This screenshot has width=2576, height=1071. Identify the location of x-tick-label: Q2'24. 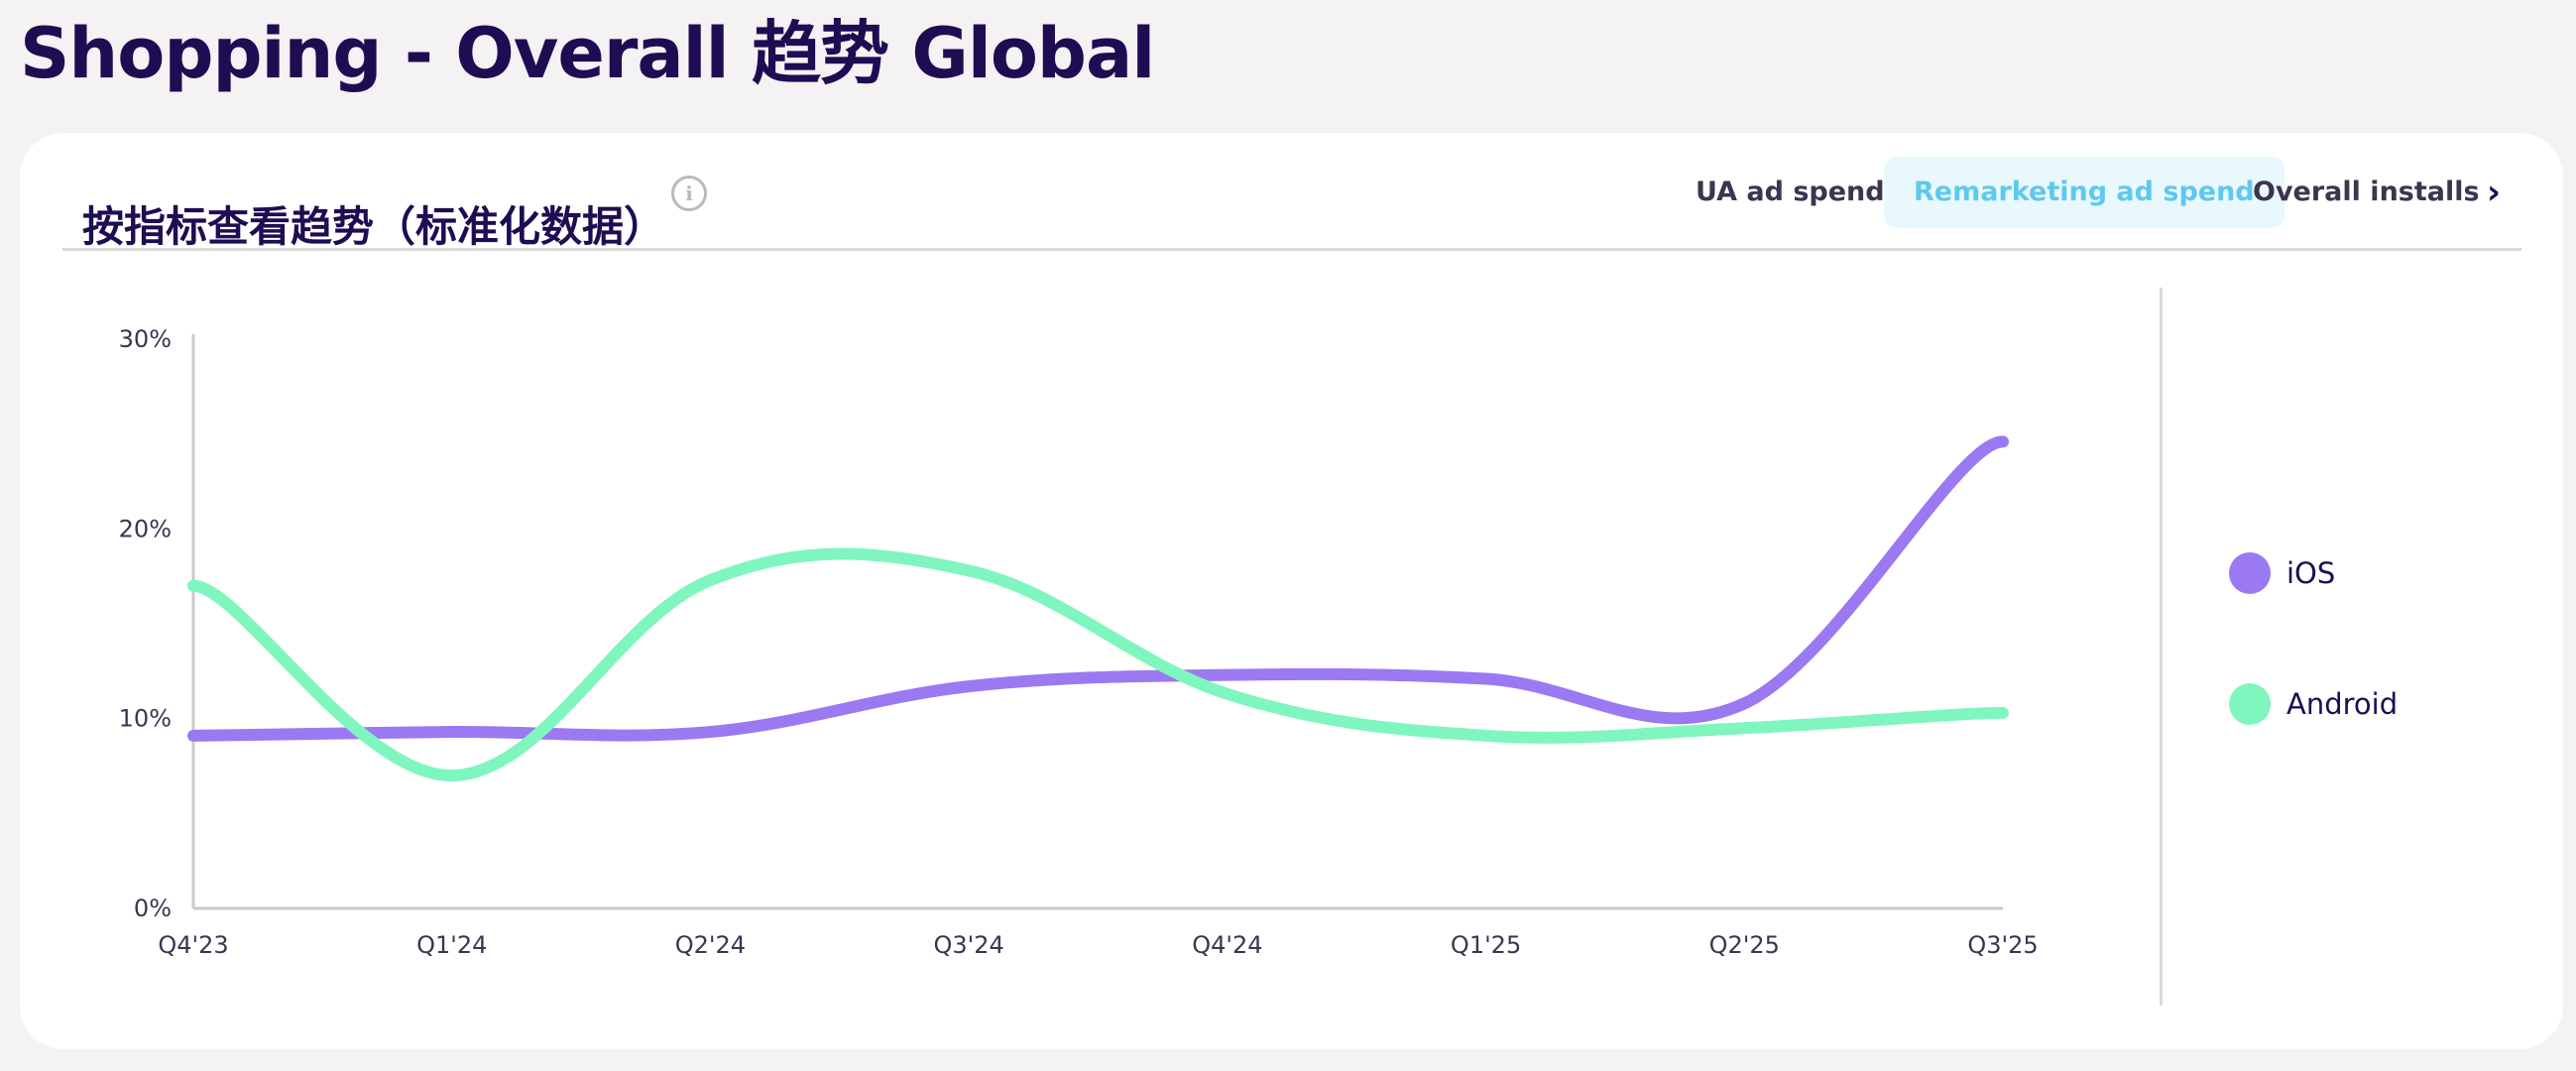
(710, 945).